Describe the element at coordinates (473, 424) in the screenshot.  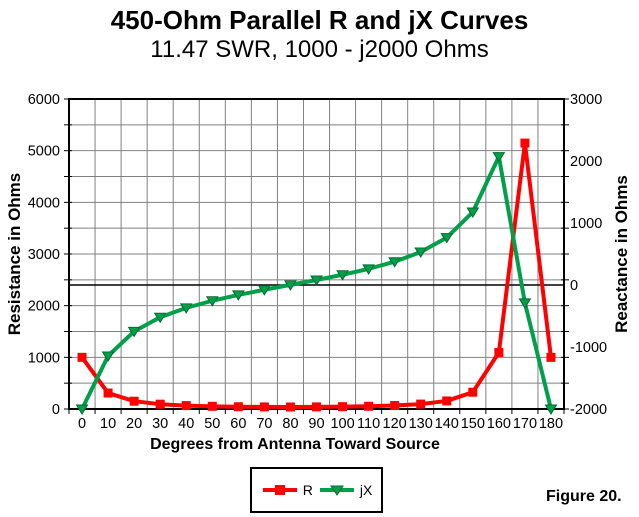
I see `svg-text: 150` at that location.